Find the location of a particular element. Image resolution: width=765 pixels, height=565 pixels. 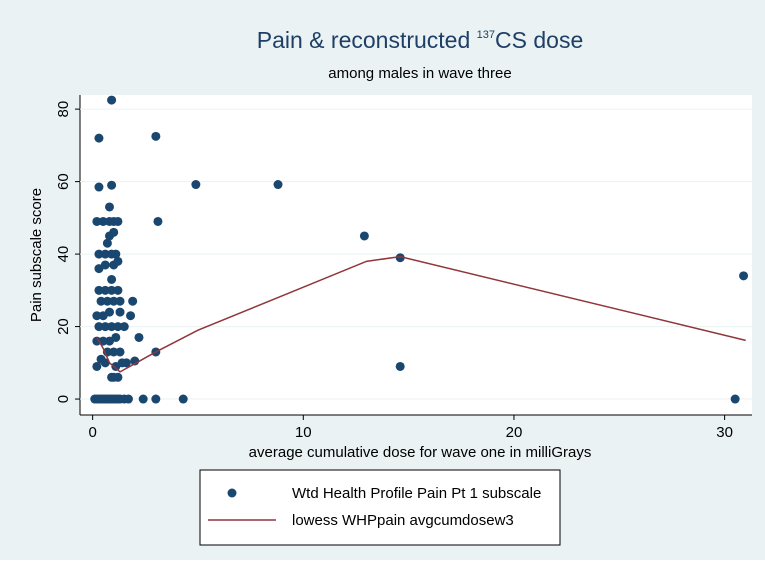

legend-marker is located at coordinates (232, 493).